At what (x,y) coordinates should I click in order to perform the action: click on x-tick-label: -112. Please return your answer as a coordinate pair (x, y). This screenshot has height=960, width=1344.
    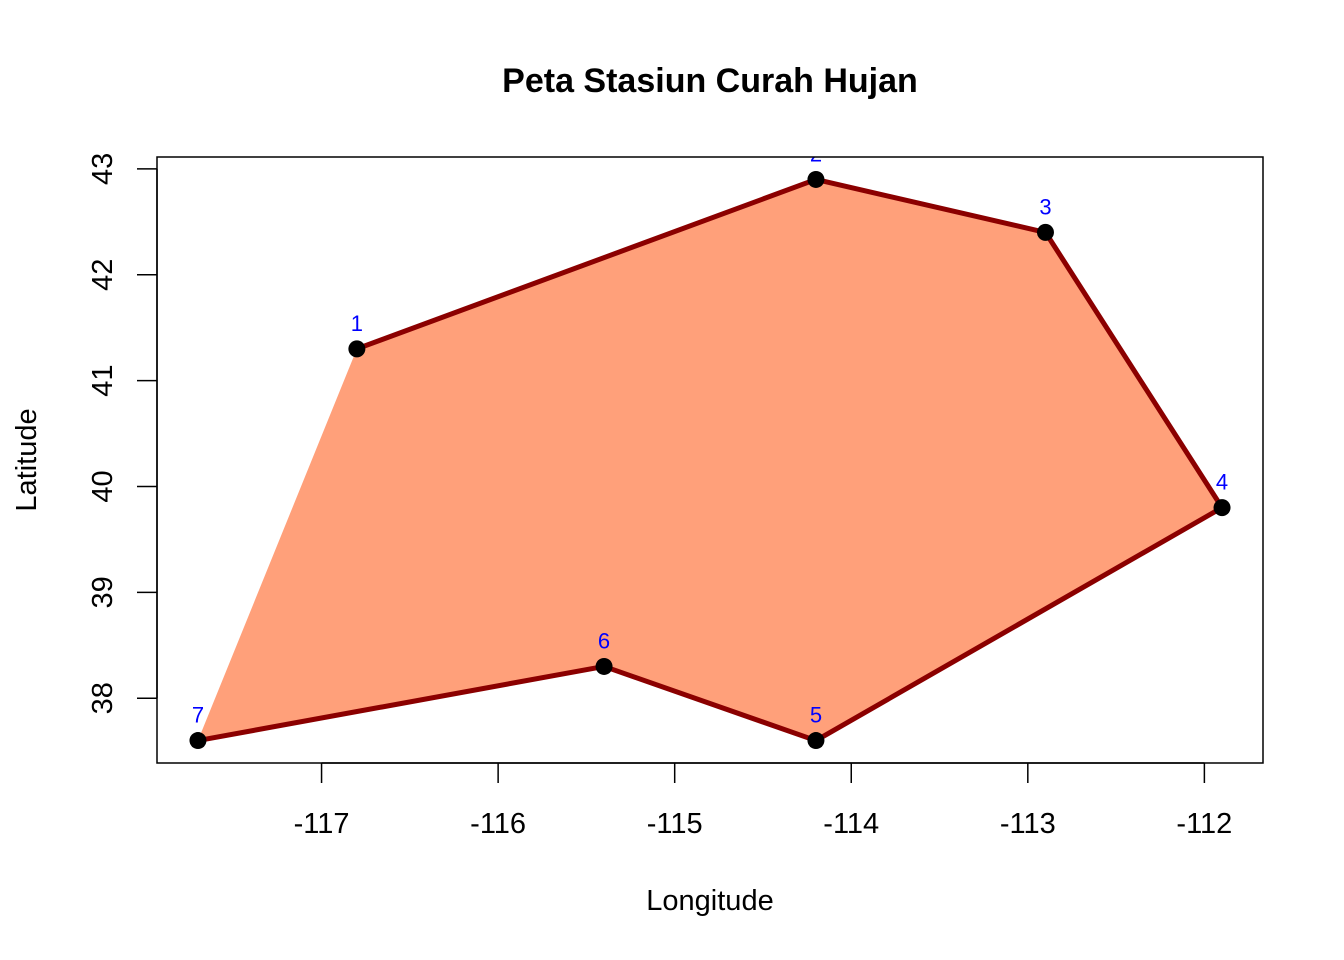
    Looking at the image, I should click on (1204, 824).